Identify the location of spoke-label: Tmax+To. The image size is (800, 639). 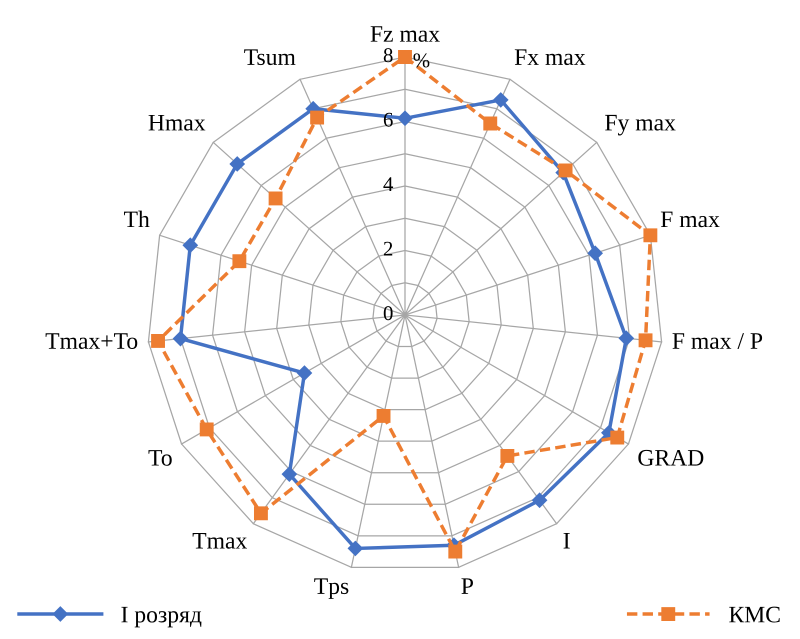
(92, 341).